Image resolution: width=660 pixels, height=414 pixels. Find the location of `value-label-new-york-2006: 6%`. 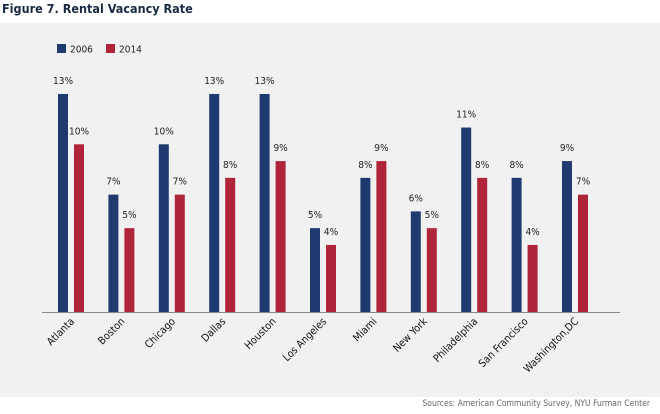

value-label-new-york-2006: 6% is located at coordinates (416, 198).